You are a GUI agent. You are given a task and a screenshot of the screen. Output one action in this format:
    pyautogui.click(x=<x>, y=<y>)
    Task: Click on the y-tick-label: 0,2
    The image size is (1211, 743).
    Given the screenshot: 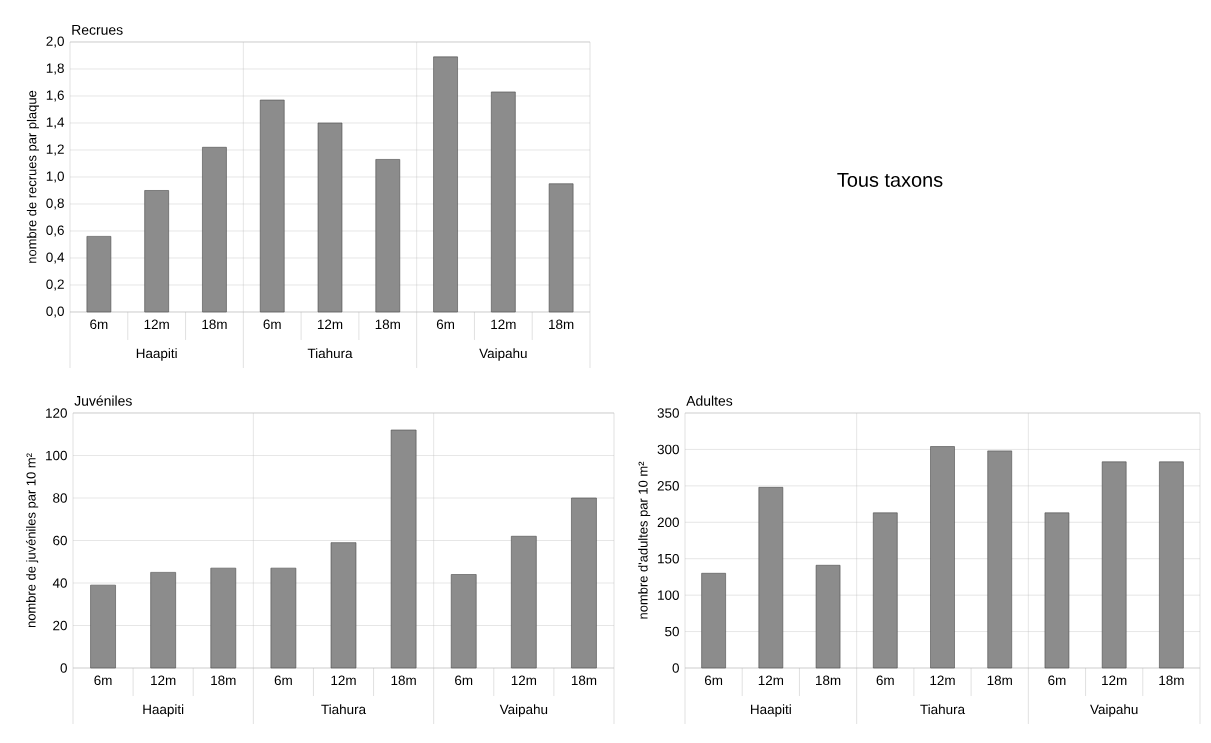 What is the action you would take?
    pyautogui.click(x=55, y=285)
    